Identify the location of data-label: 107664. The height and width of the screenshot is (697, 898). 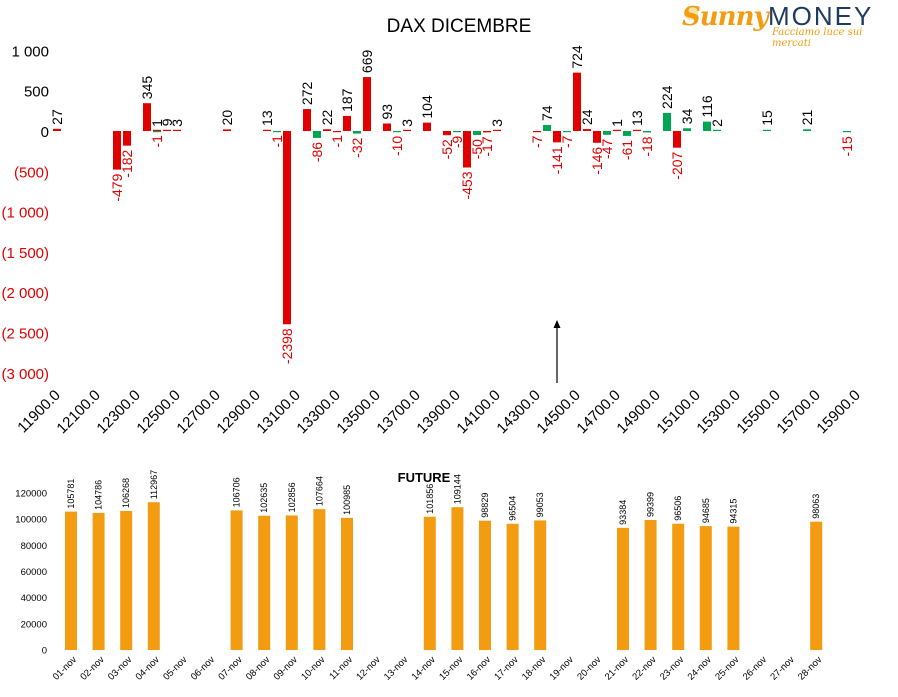
(319, 491).